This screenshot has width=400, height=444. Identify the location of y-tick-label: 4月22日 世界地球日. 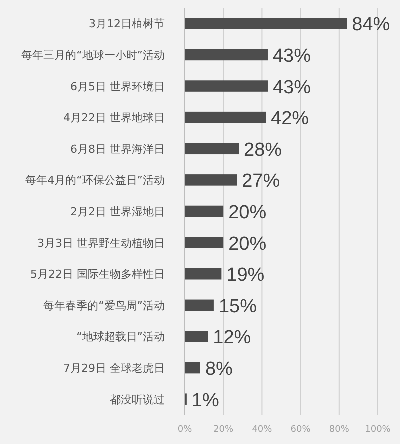
(114, 118).